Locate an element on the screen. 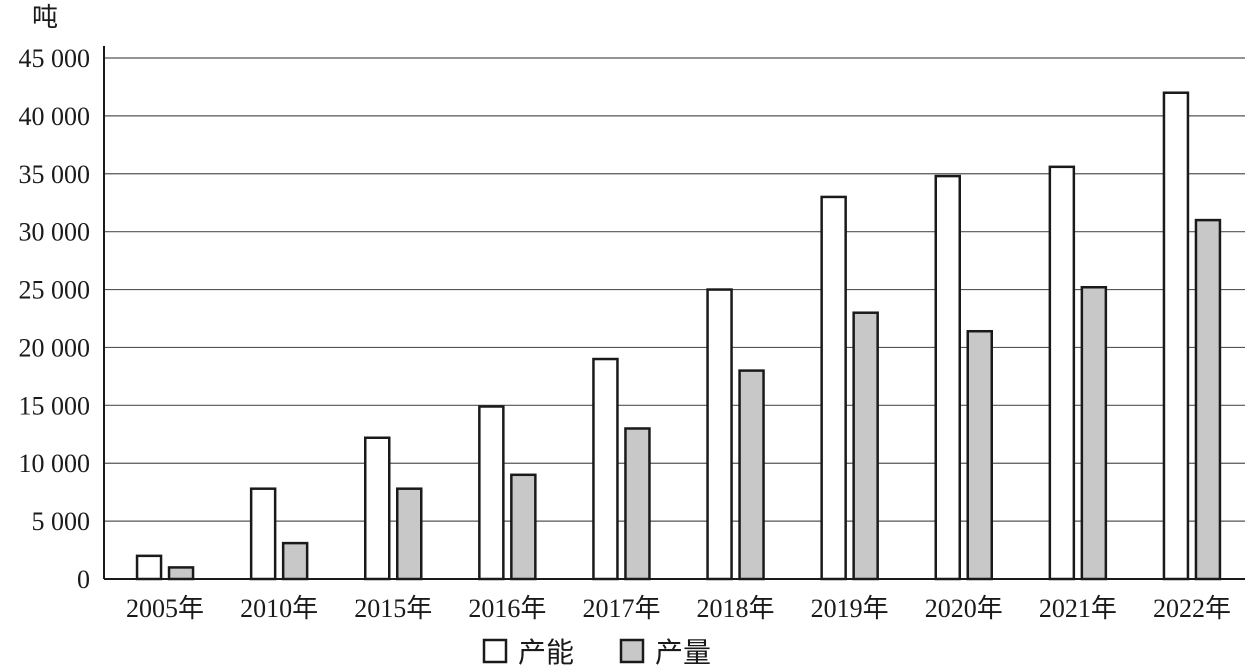  legend-label-output: 产量 is located at coordinates (683, 653).